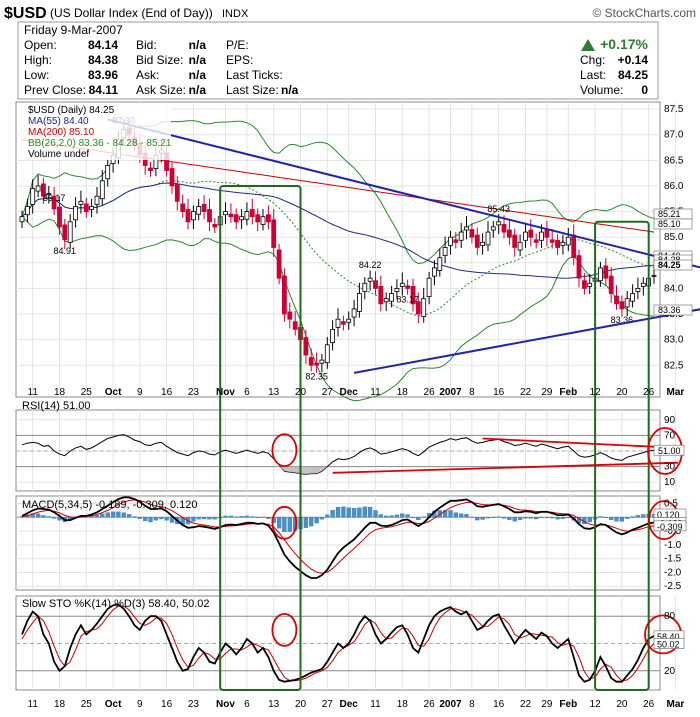 The height and width of the screenshot is (717, 700). What do you see at coordinates (225, 392) in the screenshot?
I see `price-x-tick-label: Nov` at bounding box center [225, 392].